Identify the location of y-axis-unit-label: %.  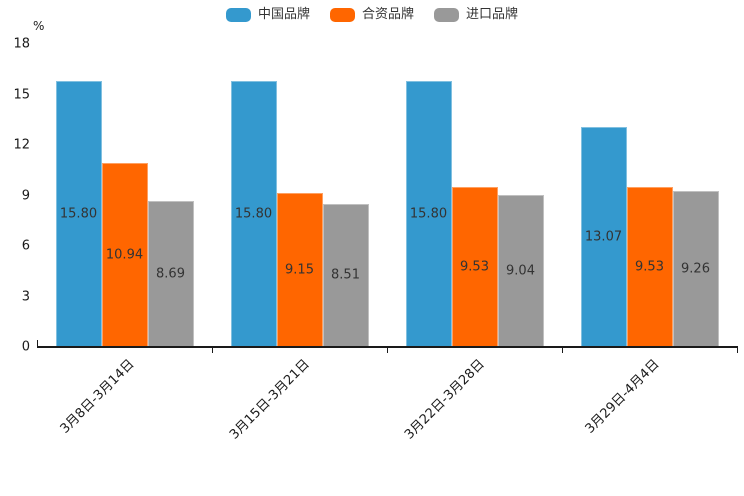
(39, 26).